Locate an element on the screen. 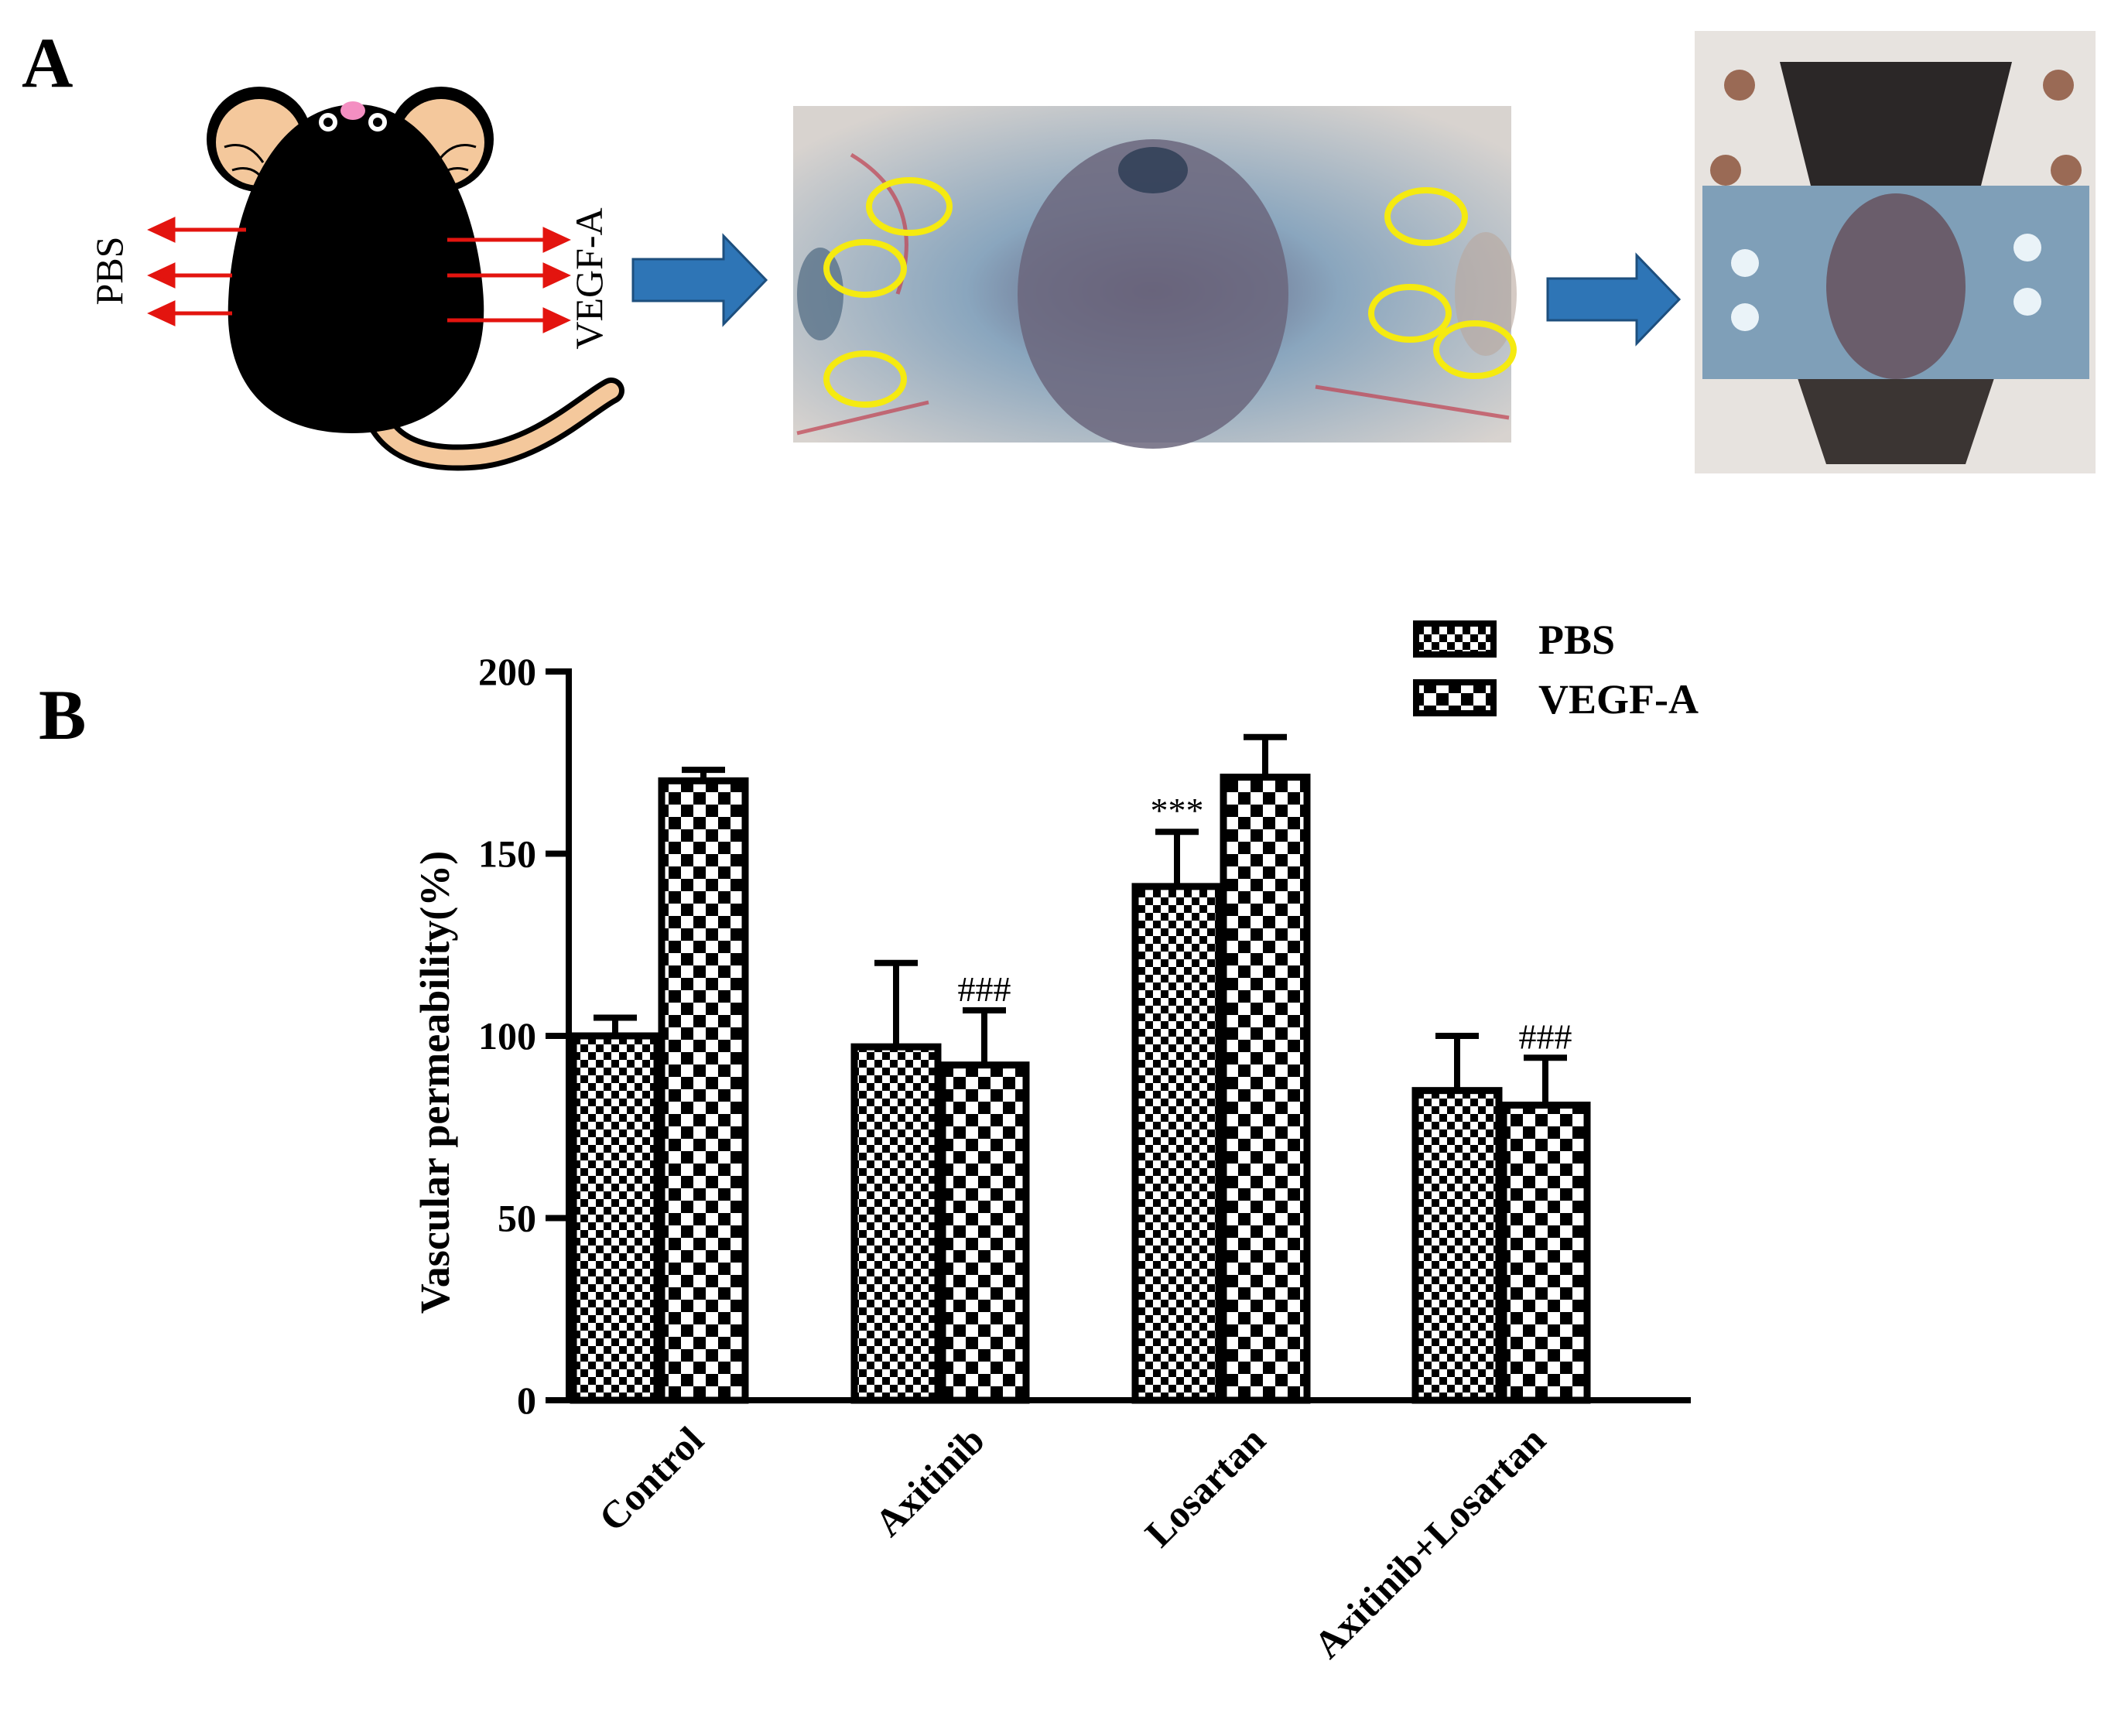  legend-label-pbs: PBS is located at coordinates (1576, 640).